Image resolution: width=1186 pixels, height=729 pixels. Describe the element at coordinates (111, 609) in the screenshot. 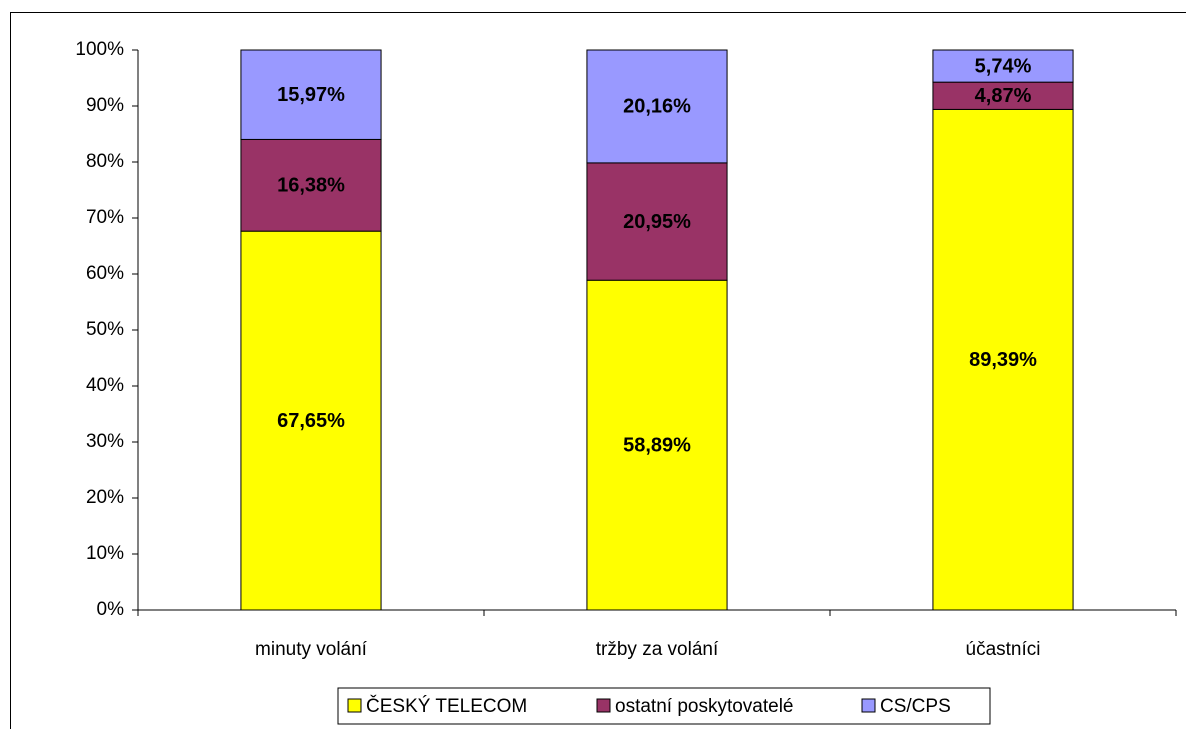

I see `y-tick-label: 0%` at that location.